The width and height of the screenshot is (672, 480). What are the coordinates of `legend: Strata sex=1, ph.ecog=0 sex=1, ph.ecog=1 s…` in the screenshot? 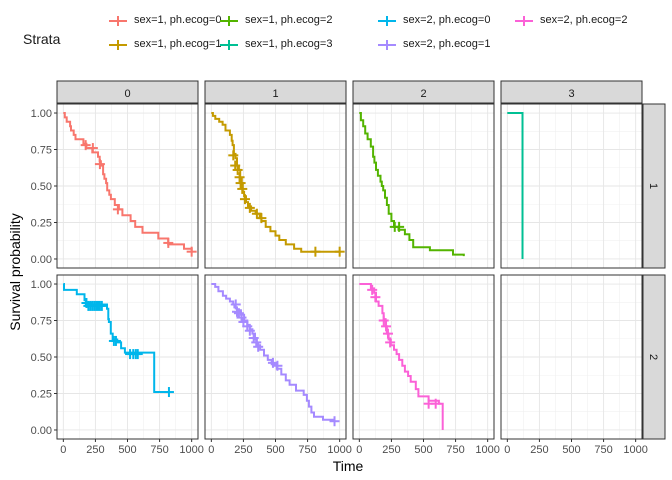 It's located at (336, 35).